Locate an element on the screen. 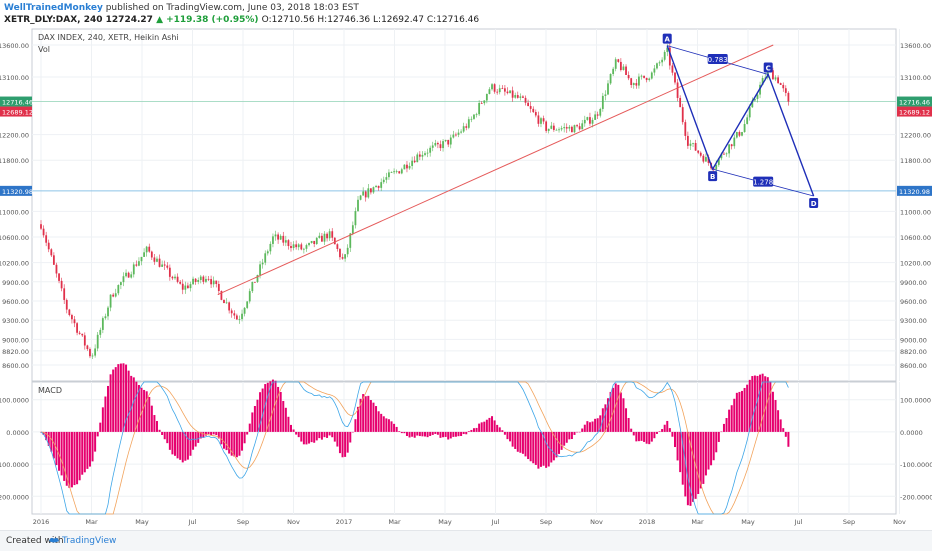 The width and height of the screenshot is (932, 551). ratio-label: 0.783 is located at coordinates (718, 60).